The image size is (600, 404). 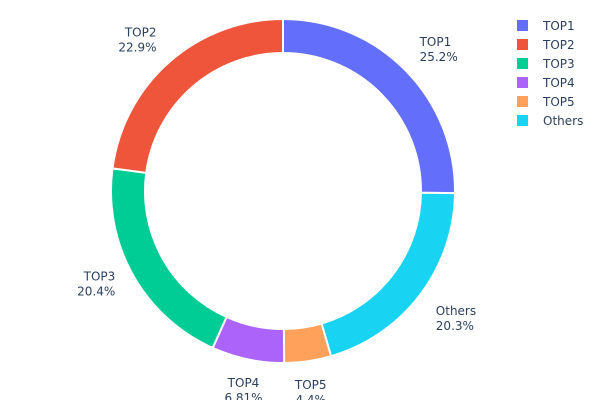 What do you see at coordinates (563, 121) in the screenshot?
I see `legend-label-others: Others` at bounding box center [563, 121].